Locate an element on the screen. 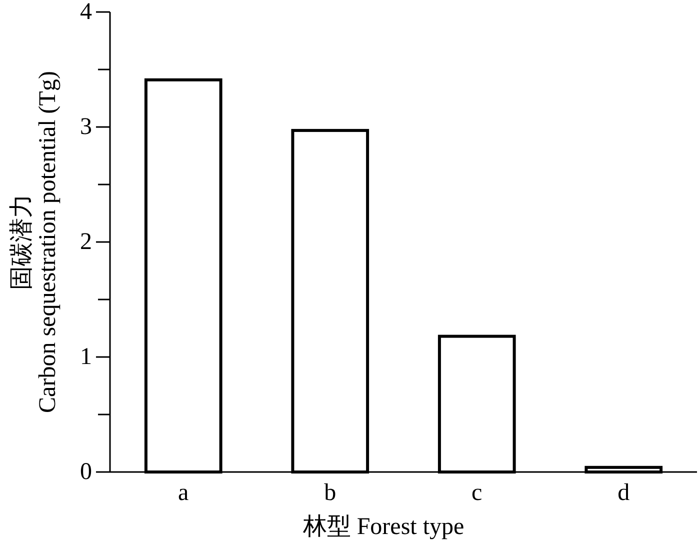  y-tick-label: 2 is located at coordinates (86, 242).